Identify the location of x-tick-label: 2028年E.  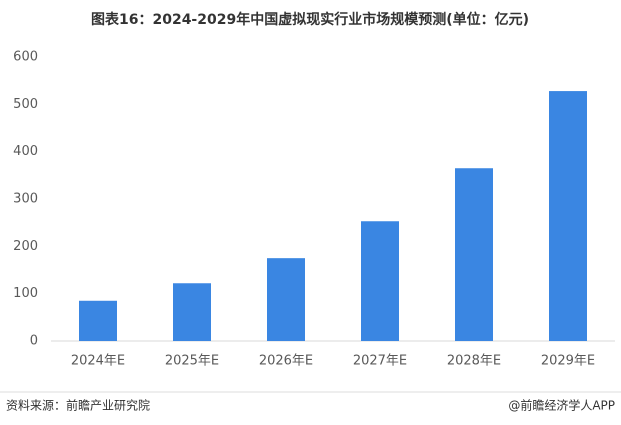
(474, 361).